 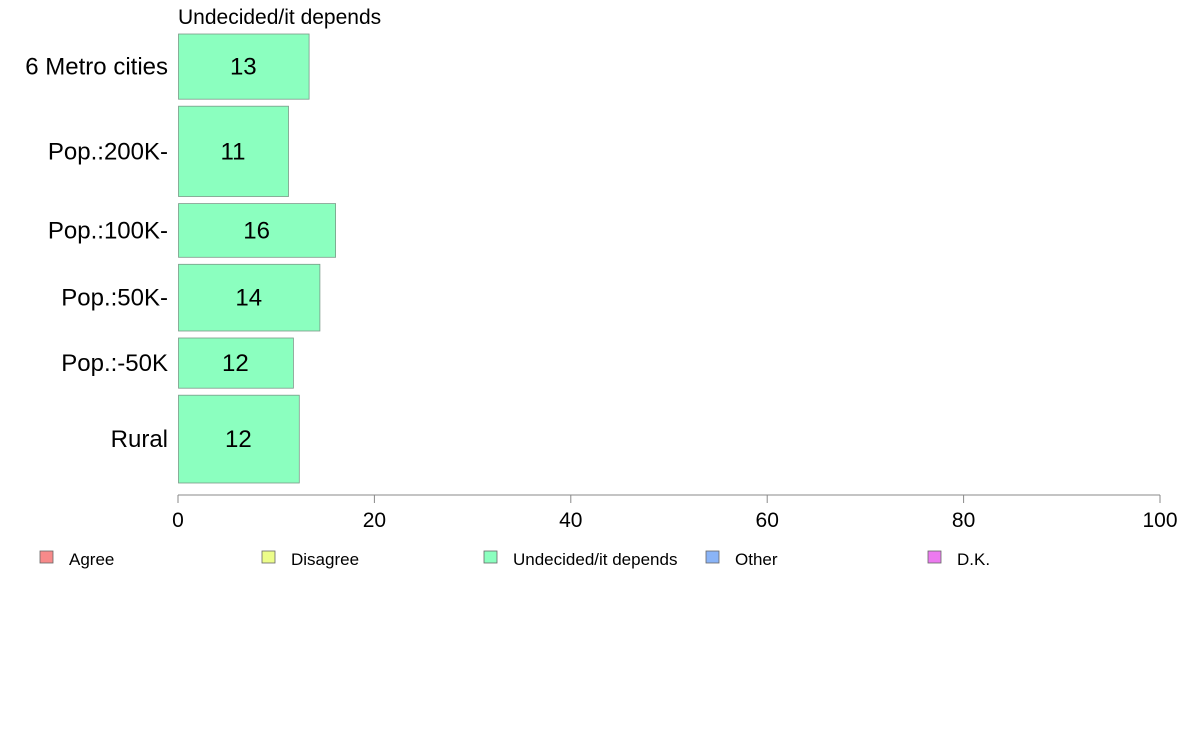 What do you see at coordinates (178, 520) in the screenshot?
I see `x-tick-label: 0` at bounding box center [178, 520].